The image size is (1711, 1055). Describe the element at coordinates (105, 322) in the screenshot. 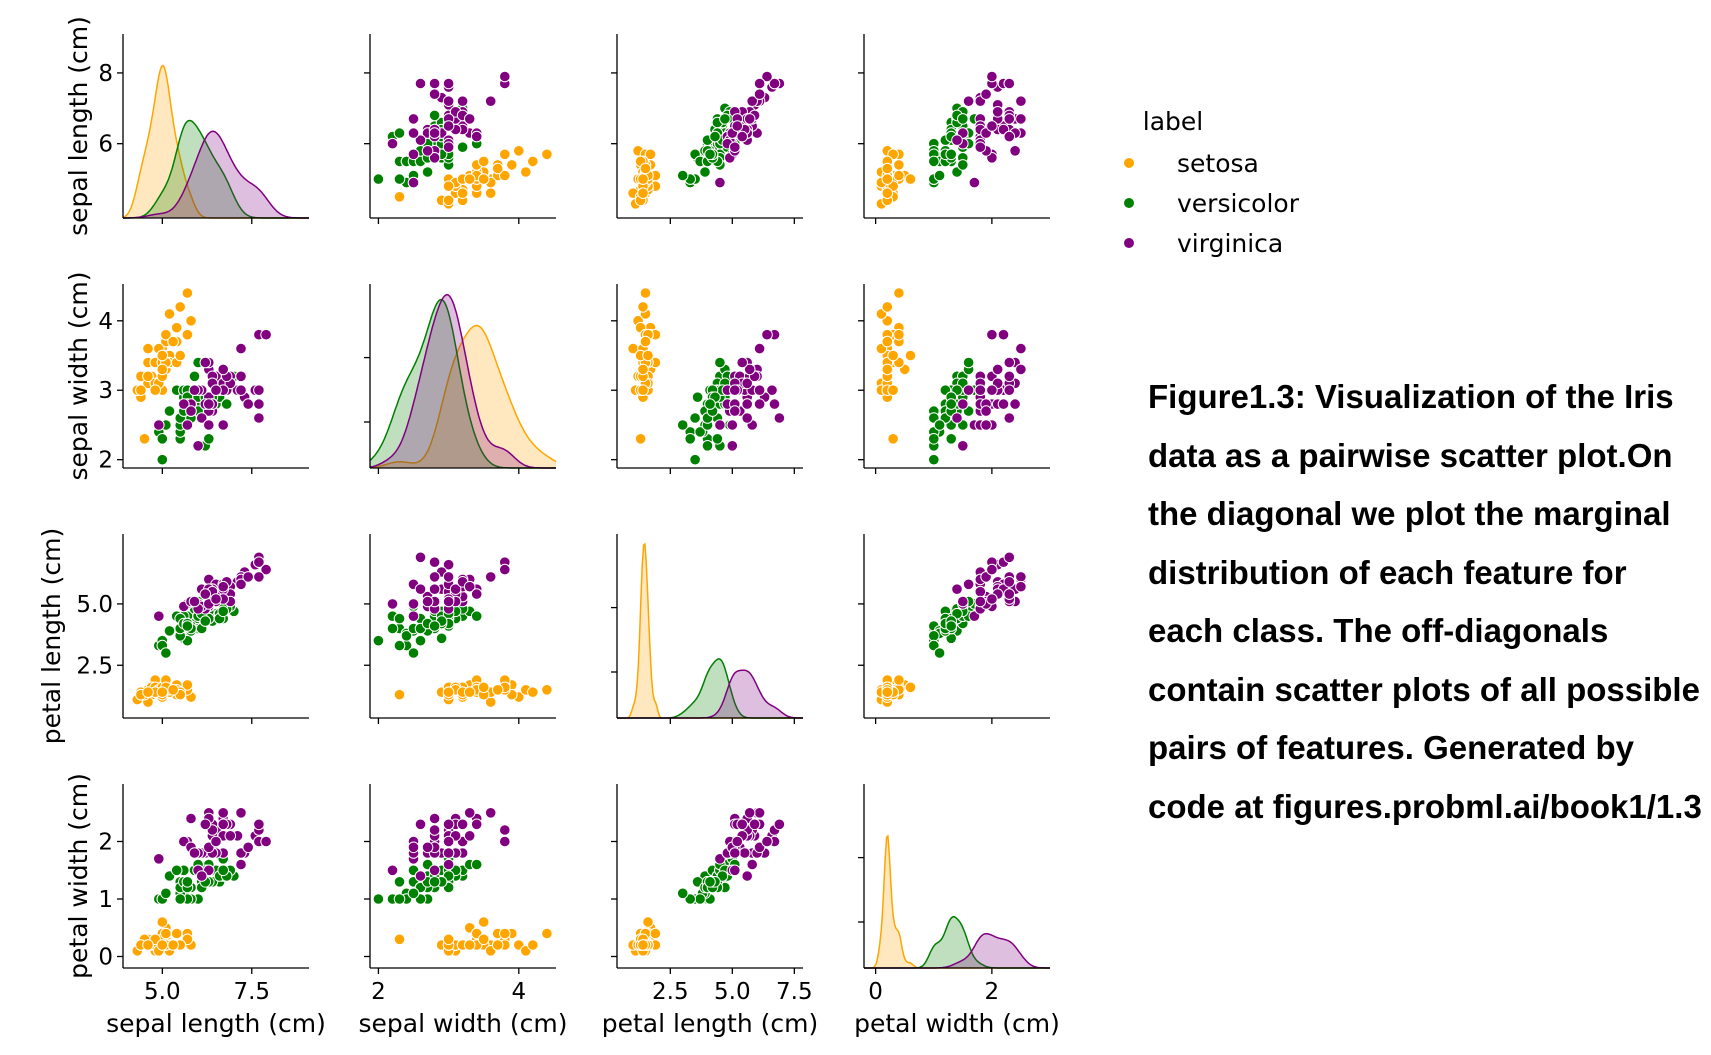

I see `y-tick-label: 4` at that location.